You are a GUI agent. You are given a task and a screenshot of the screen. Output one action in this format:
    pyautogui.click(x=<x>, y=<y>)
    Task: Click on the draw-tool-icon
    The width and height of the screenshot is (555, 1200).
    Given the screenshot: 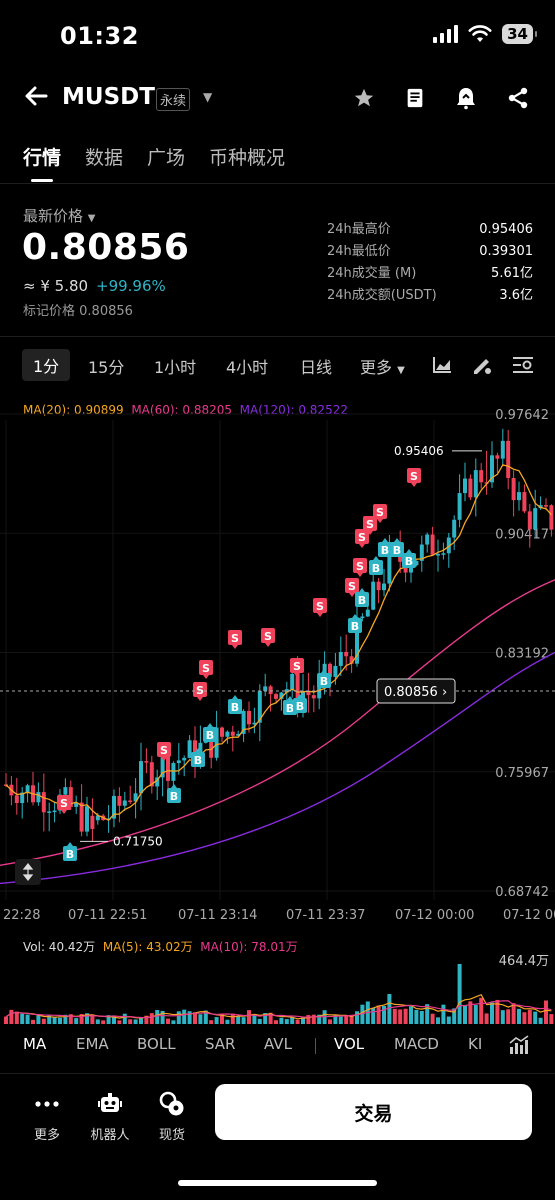 What is the action you would take?
    pyautogui.click(x=482, y=367)
    